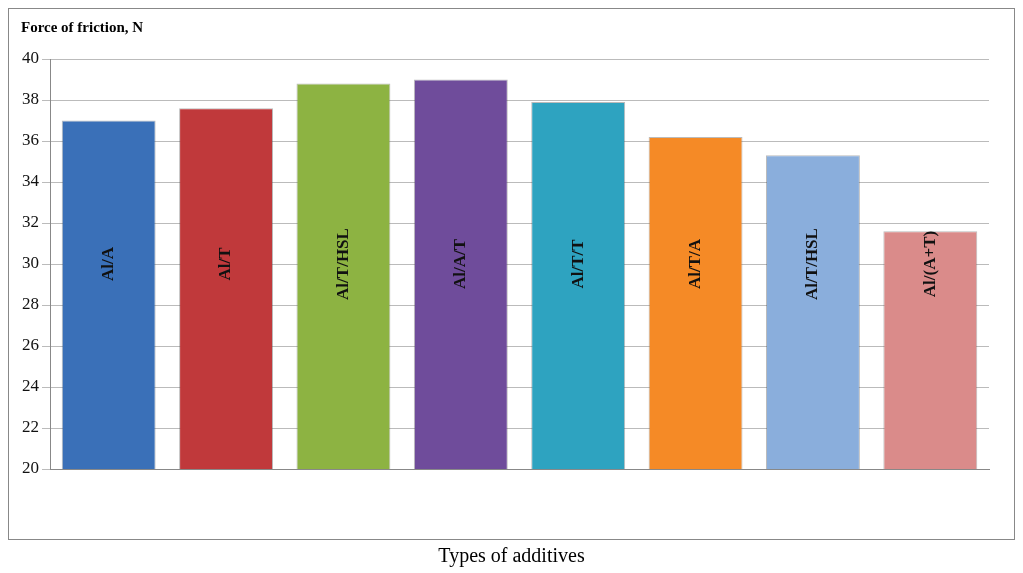  I want to click on x-tick-label: Al/T, so click(225, 263).